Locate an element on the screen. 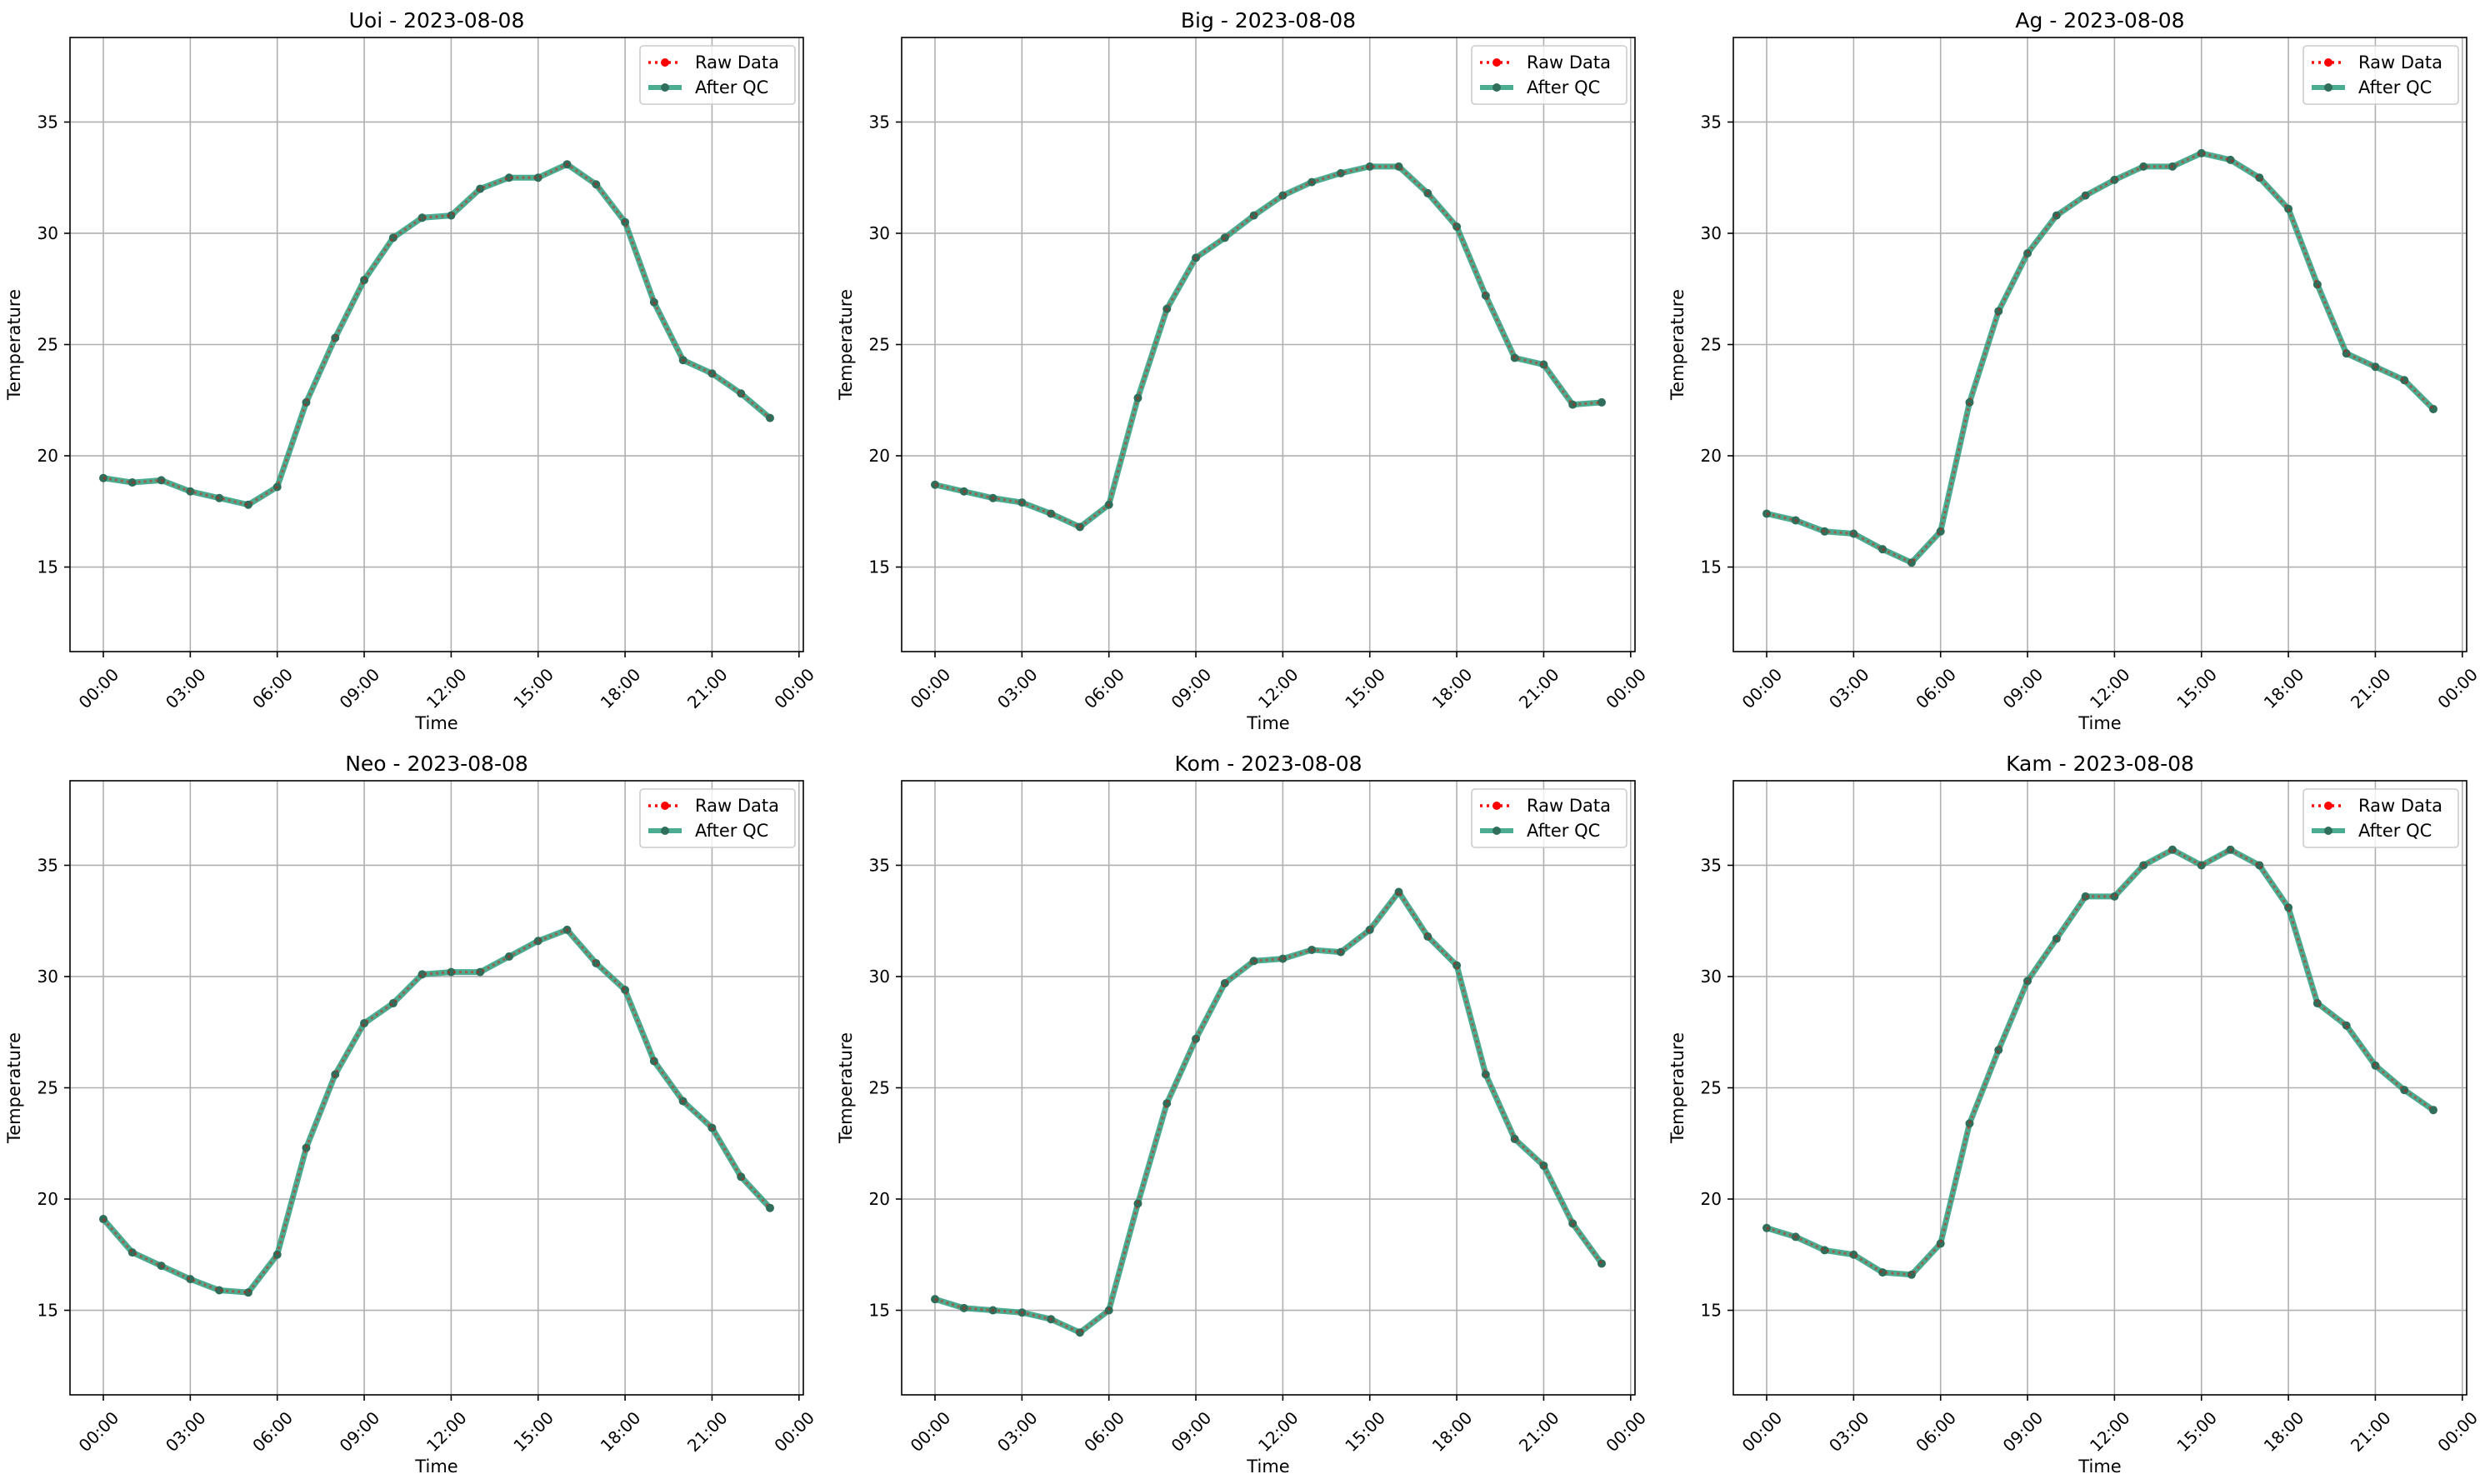 The height and width of the screenshot is (1484, 2485). y-tick-label: 30 is located at coordinates (48, 233).